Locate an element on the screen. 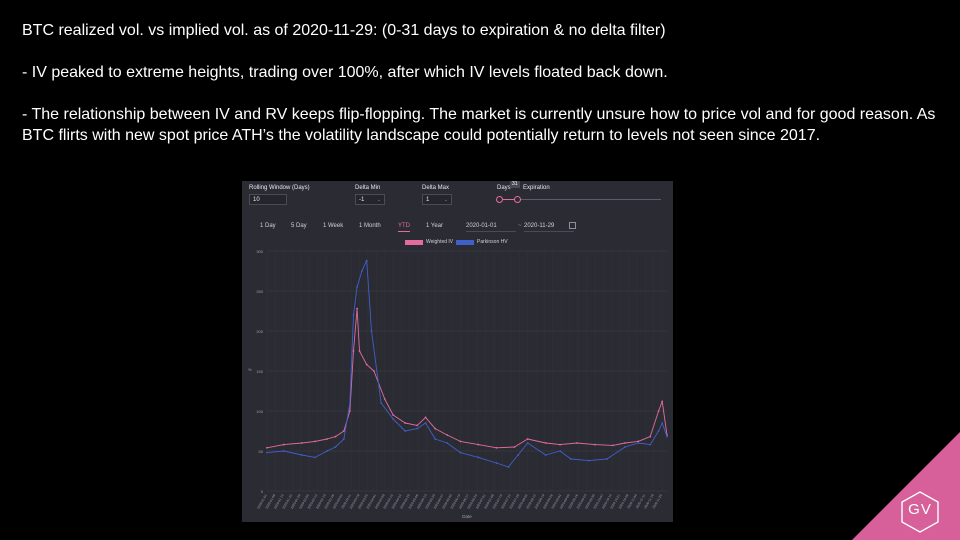  legend-label-weighted-iv: Weighted IV is located at coordinates (440, 242).